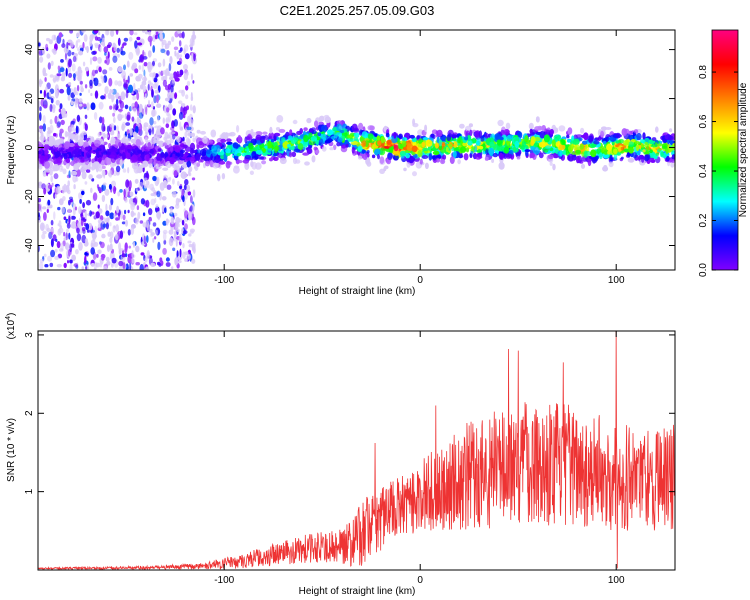 Image resolution: width=750 pixels, height=600 pixels. I want to click on snr-y-label: SNR (10 * v/v), so click(11, 450).